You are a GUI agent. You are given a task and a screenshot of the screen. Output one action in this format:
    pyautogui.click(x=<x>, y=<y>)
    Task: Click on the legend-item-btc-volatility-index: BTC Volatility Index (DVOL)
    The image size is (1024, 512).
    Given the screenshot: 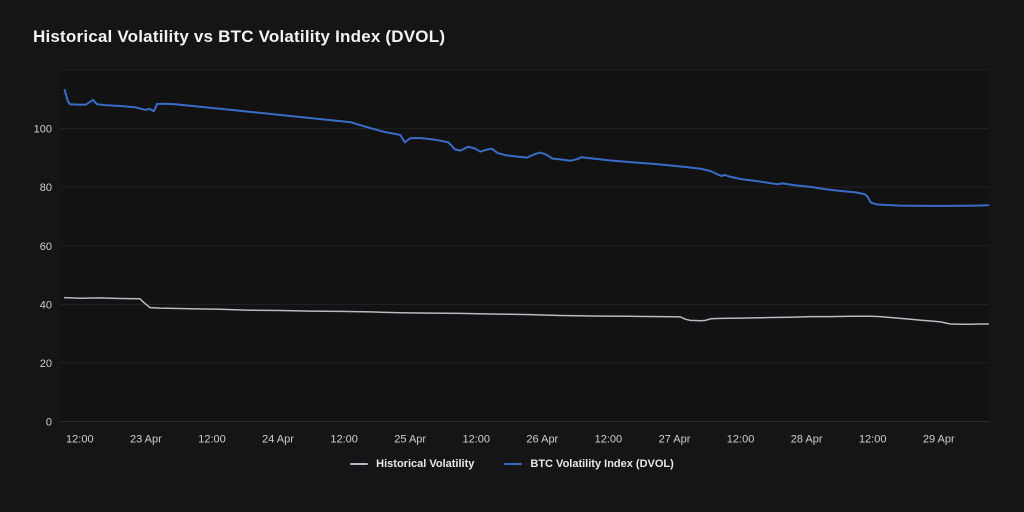 What is the action you would take?
    pyautogui.click(x=589, y=464)
    